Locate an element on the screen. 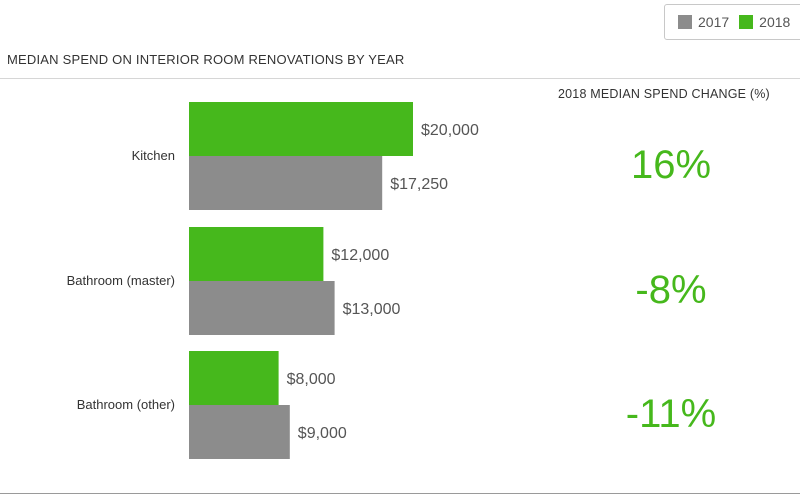  category-label-bathroom-other: Bathroom (other) is located at coordinates (126, 404).